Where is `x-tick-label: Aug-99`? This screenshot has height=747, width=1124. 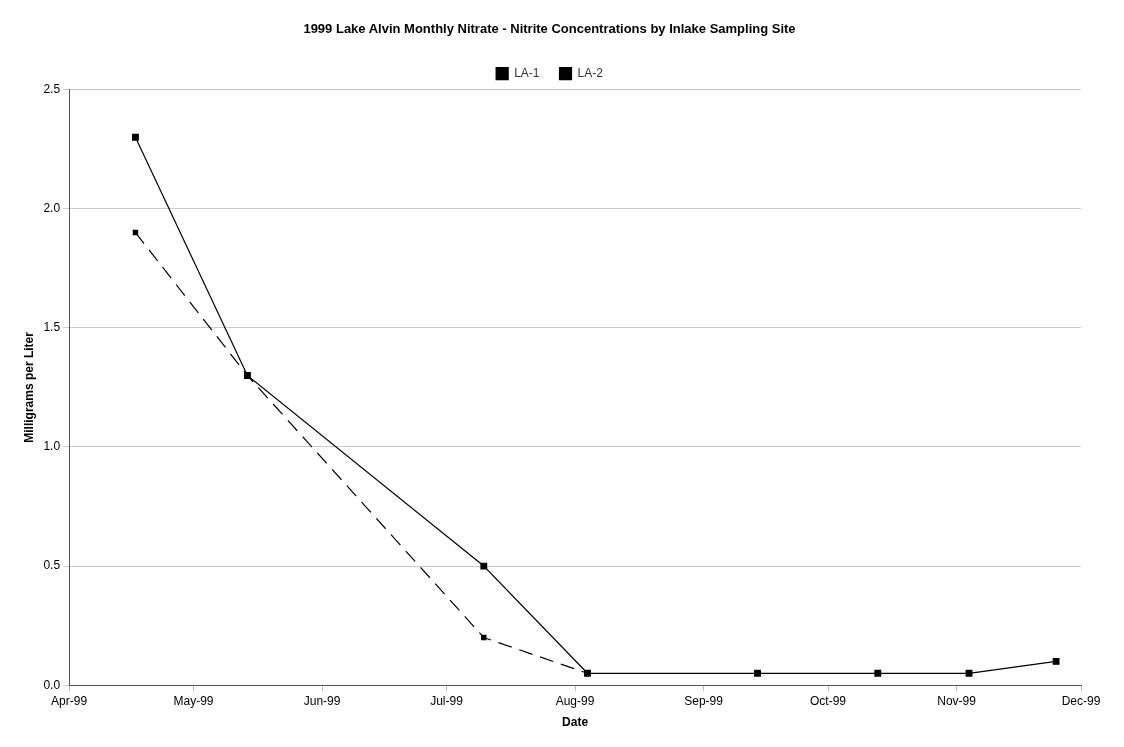
x-tick-label: Aug-99 is located at coordinates (575, 700).